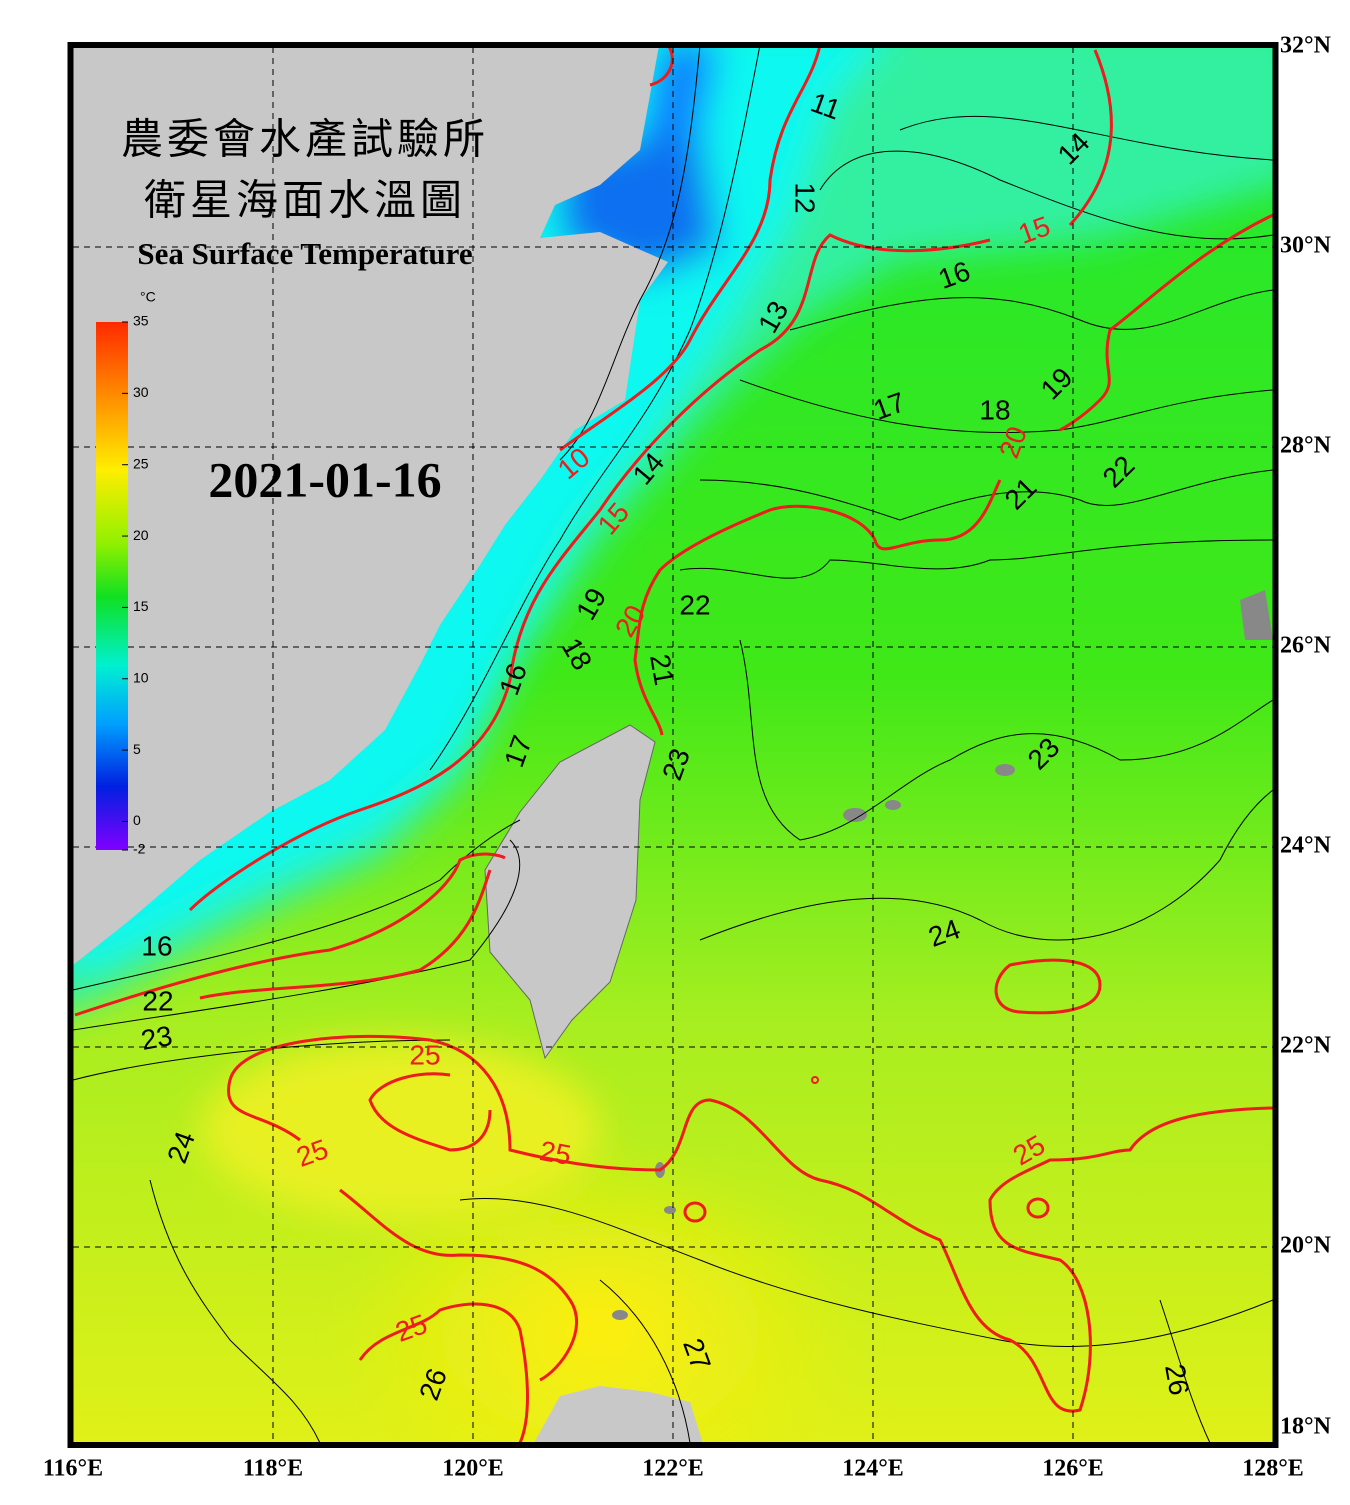 This screenshot has width=1350, height=1505. Describe the element at coordinates (873, 1469) in the screenshot. I see `x-tick-label: 124°E` at that location.